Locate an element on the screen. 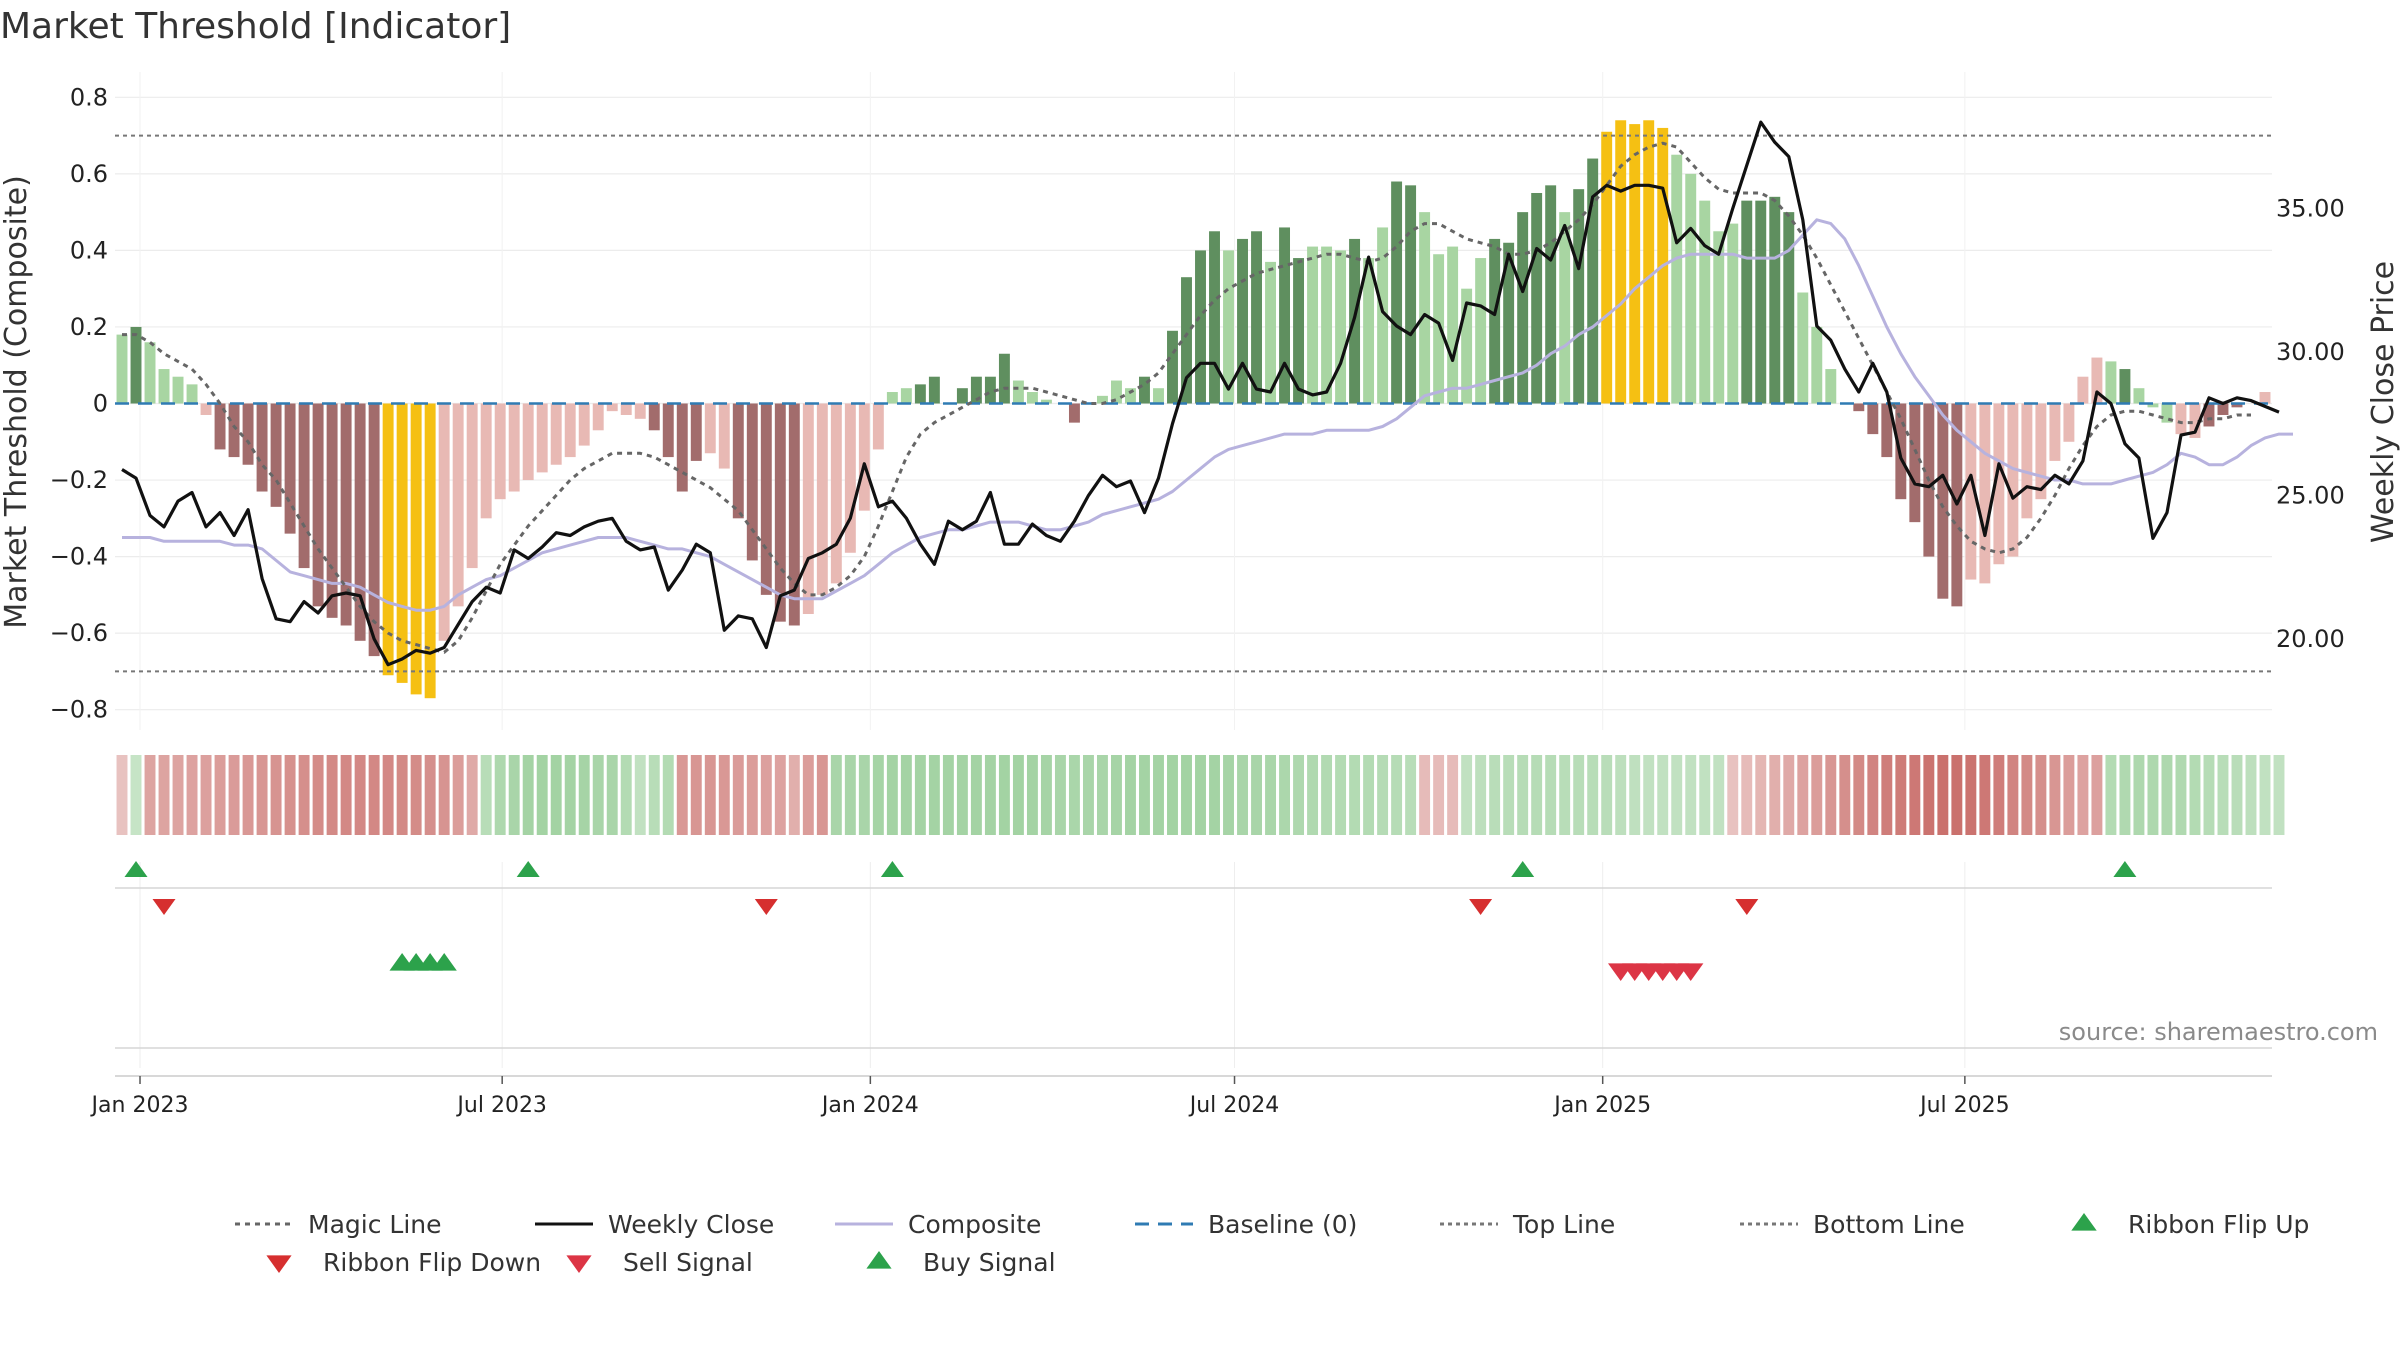 This screenshot has width=2400, height=1350. legend-label: Buy Signal is located at coordinates (989, 1262).